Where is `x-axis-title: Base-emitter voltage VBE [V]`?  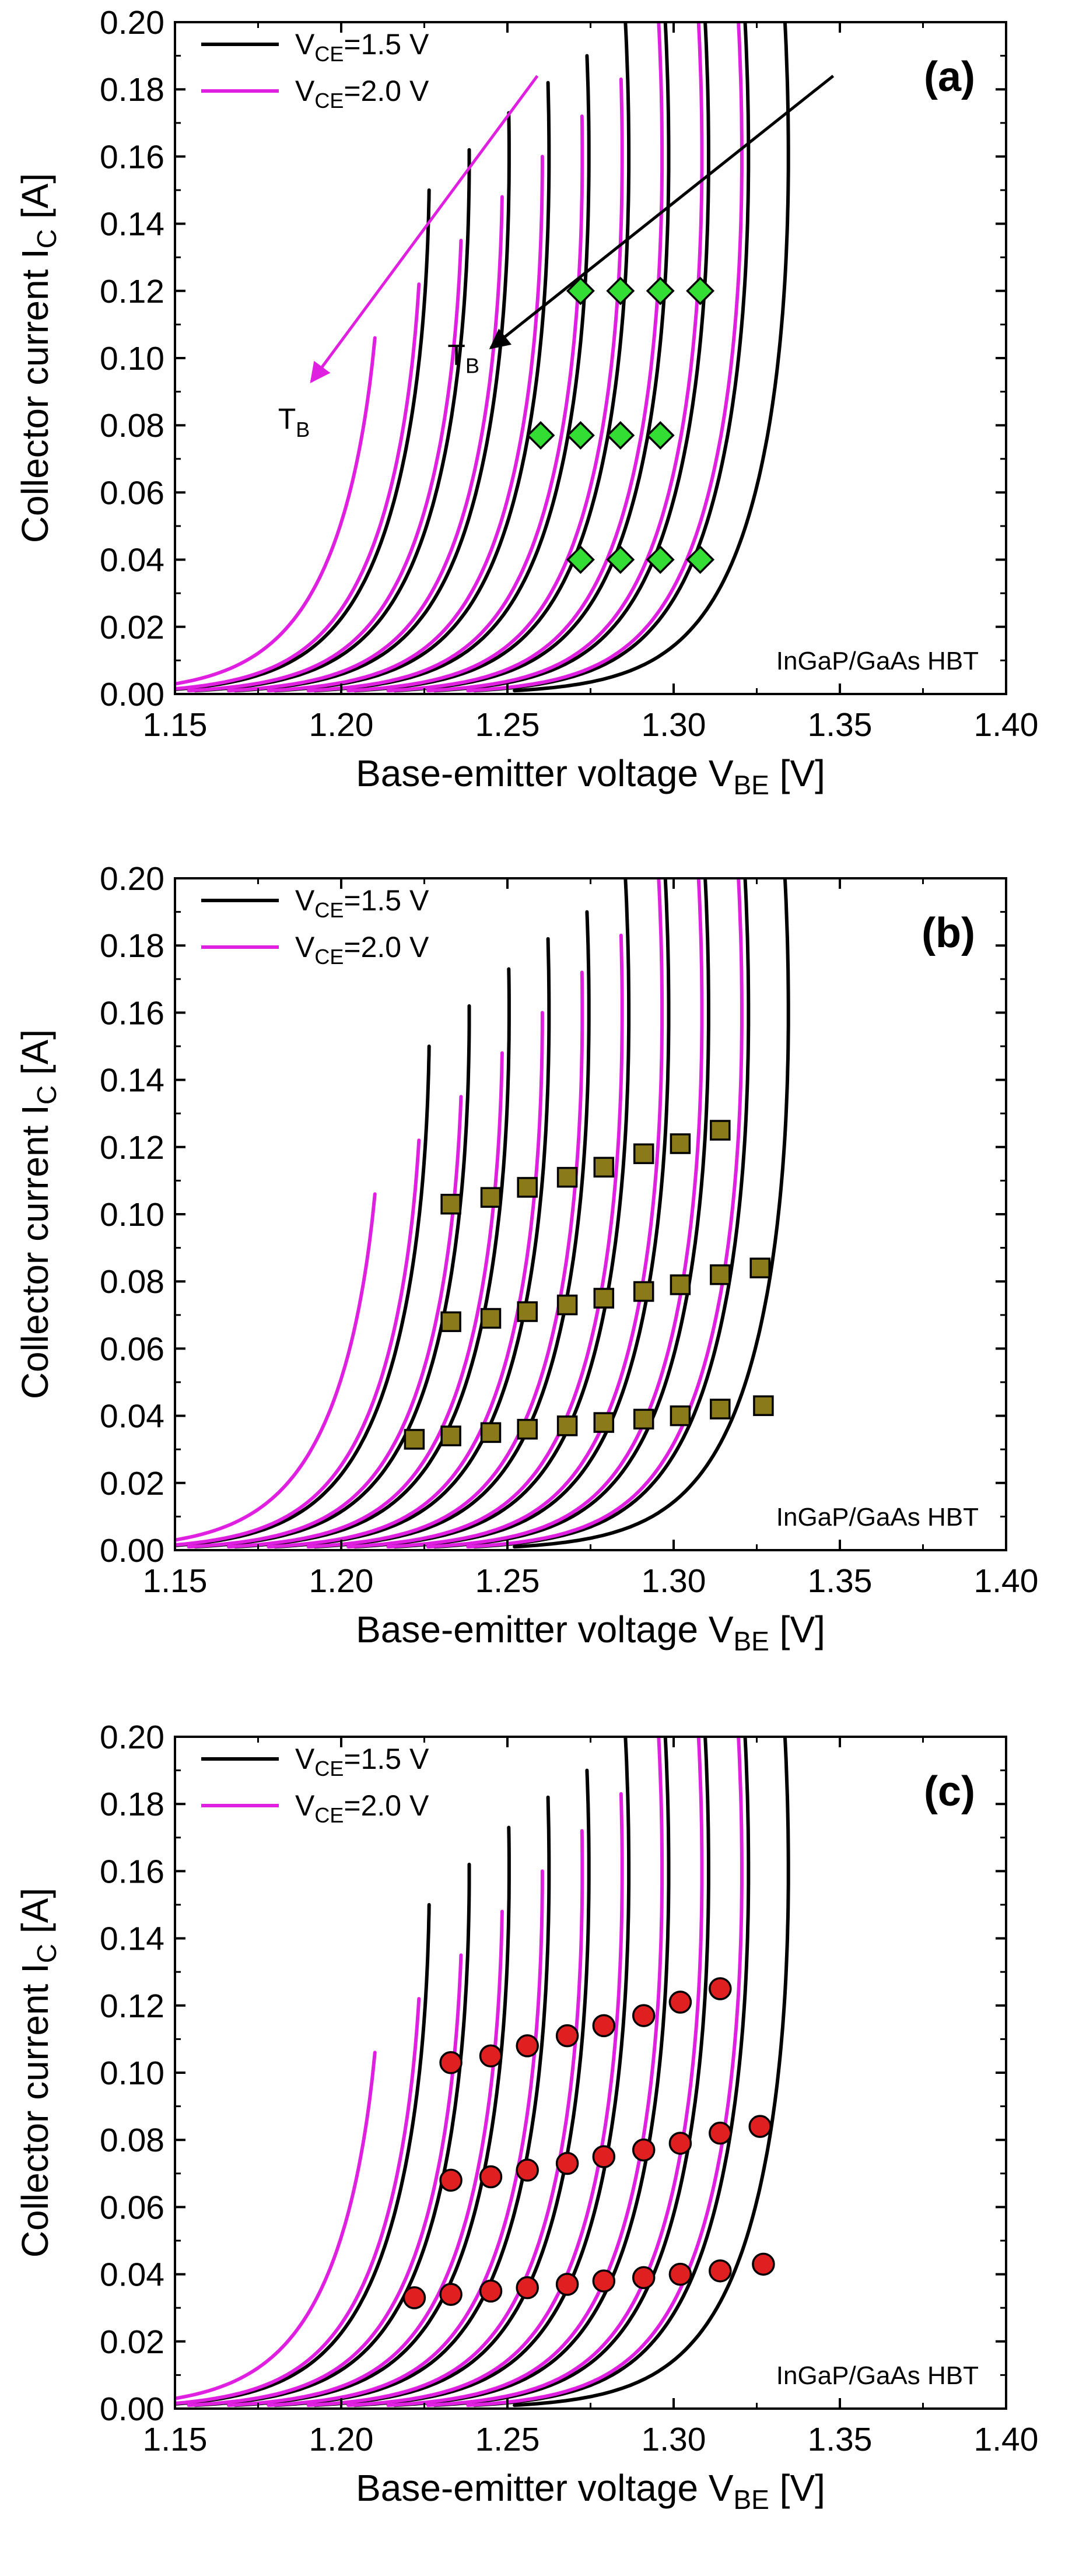
x-axis-title: Base-emitter voltage VBE [V] is located at coordinates (590, 776).